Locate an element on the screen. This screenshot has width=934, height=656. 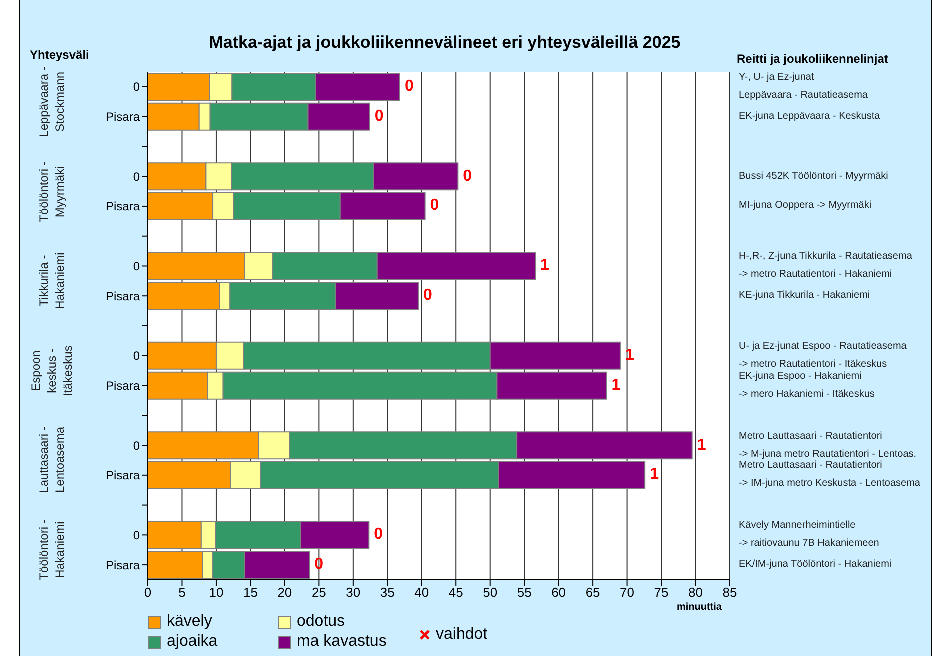
x-tick-label: 80 is located at coordinates (695, 592).